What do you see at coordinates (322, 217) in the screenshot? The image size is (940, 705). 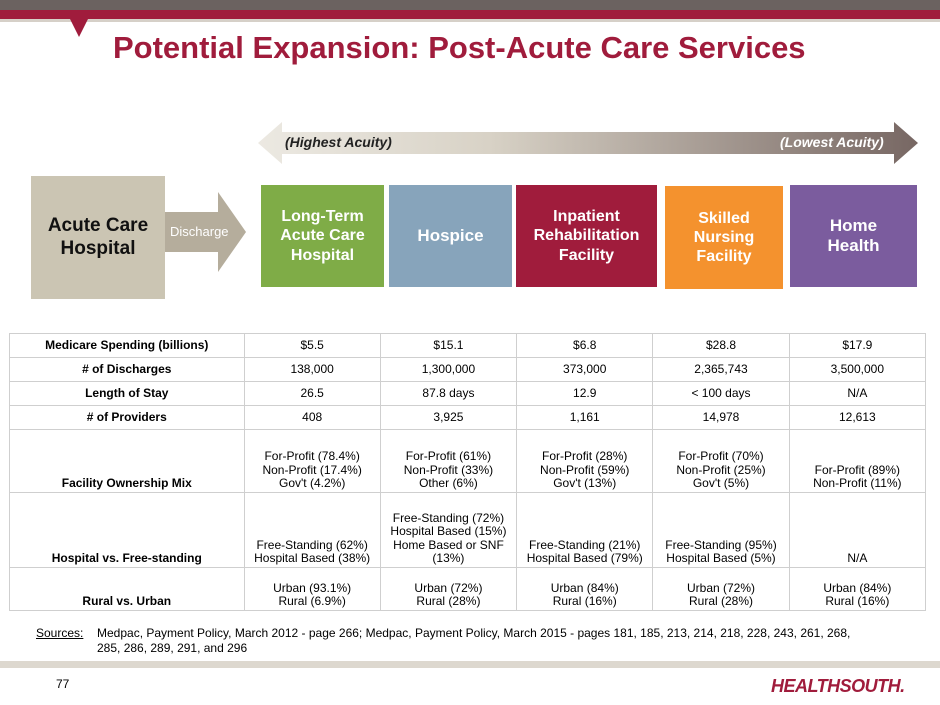 I see `ltach-line-1: Long-Term` at bounding box center [322, 217].